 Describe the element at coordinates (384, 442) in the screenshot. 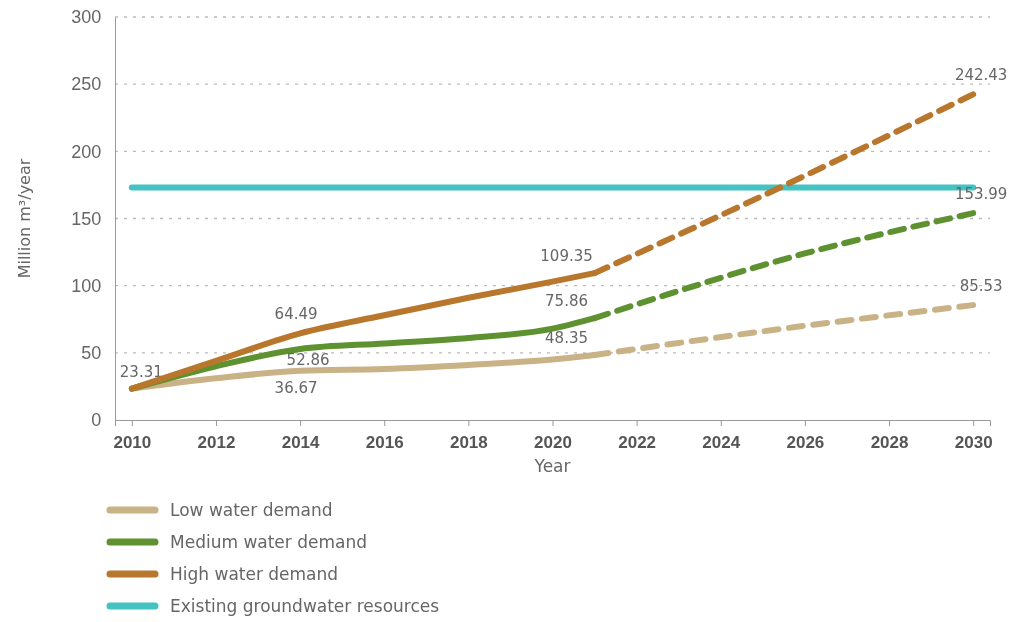

I see `x-tick-label: 2016` at that location.